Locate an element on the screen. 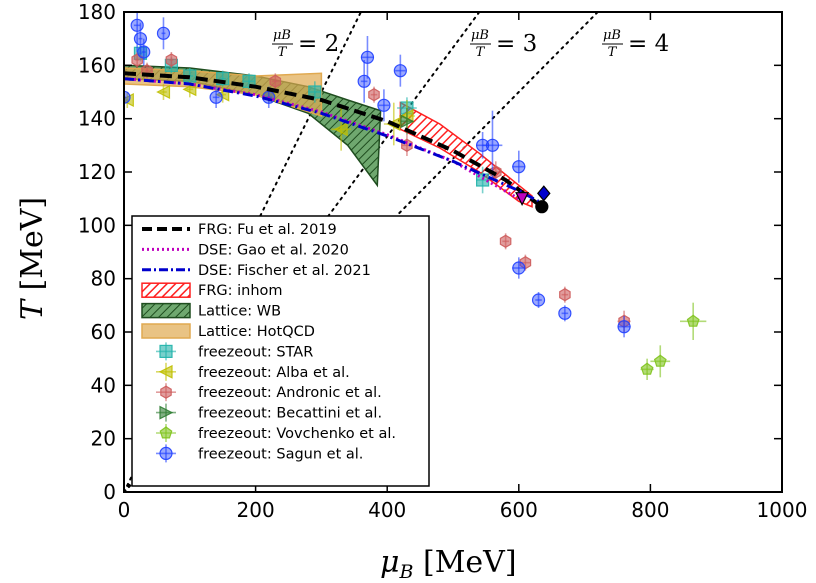 This screenshot has height=583, width=816. x-tick-label: 400 is located at coordinates (387, 510).